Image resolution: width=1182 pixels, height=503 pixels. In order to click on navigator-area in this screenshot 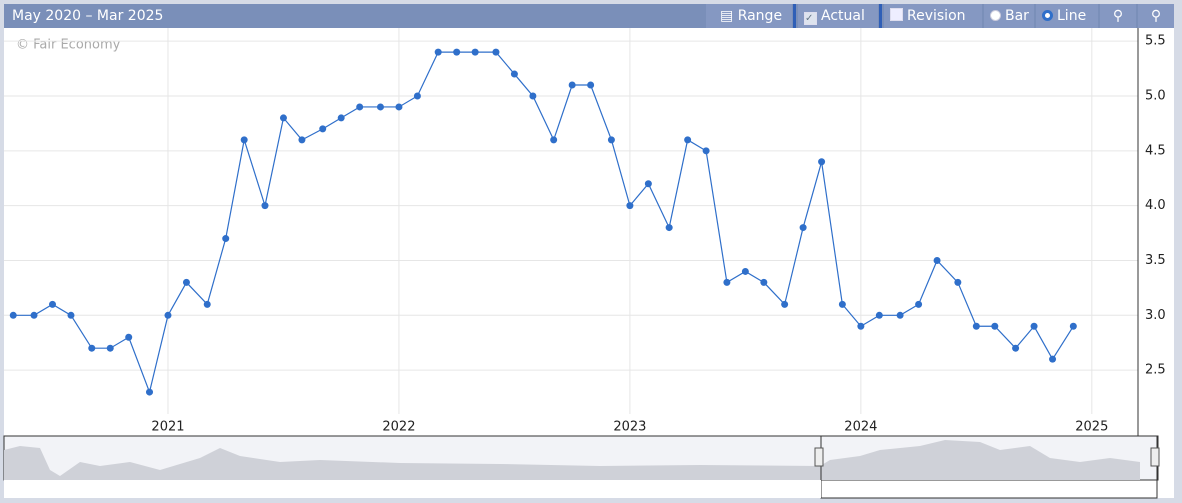, I will do `click(572, 460)`.